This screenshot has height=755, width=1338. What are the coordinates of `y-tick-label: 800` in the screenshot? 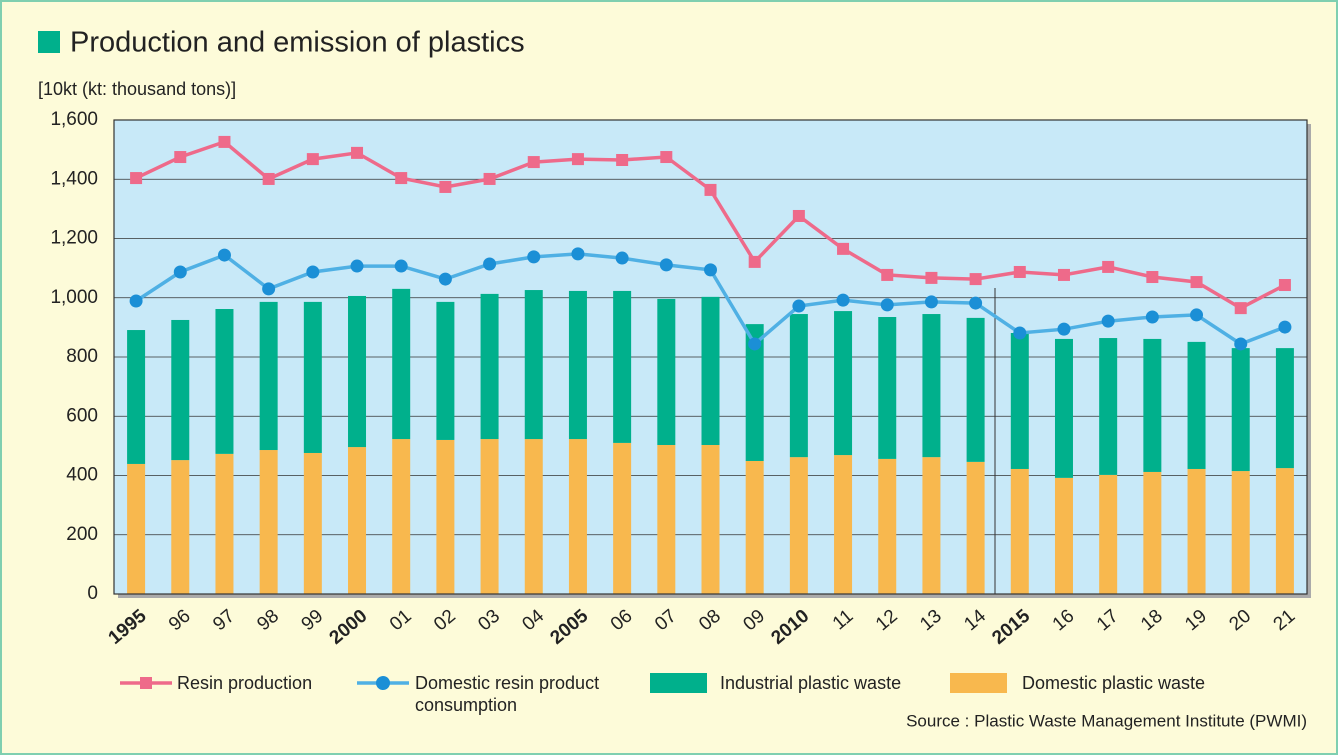 It's located at (82, 356).